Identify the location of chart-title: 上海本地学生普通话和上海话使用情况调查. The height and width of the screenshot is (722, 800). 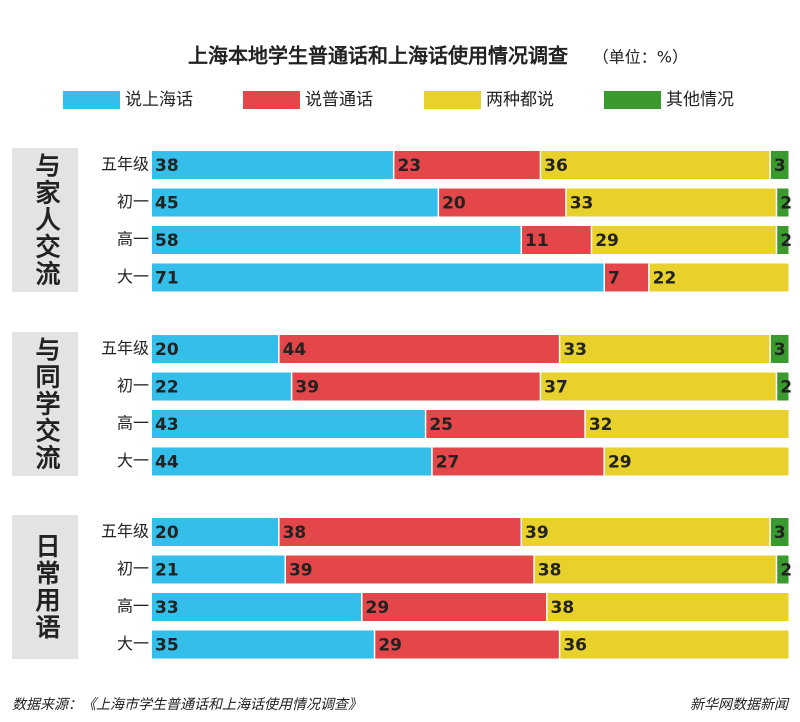
(378, 56).